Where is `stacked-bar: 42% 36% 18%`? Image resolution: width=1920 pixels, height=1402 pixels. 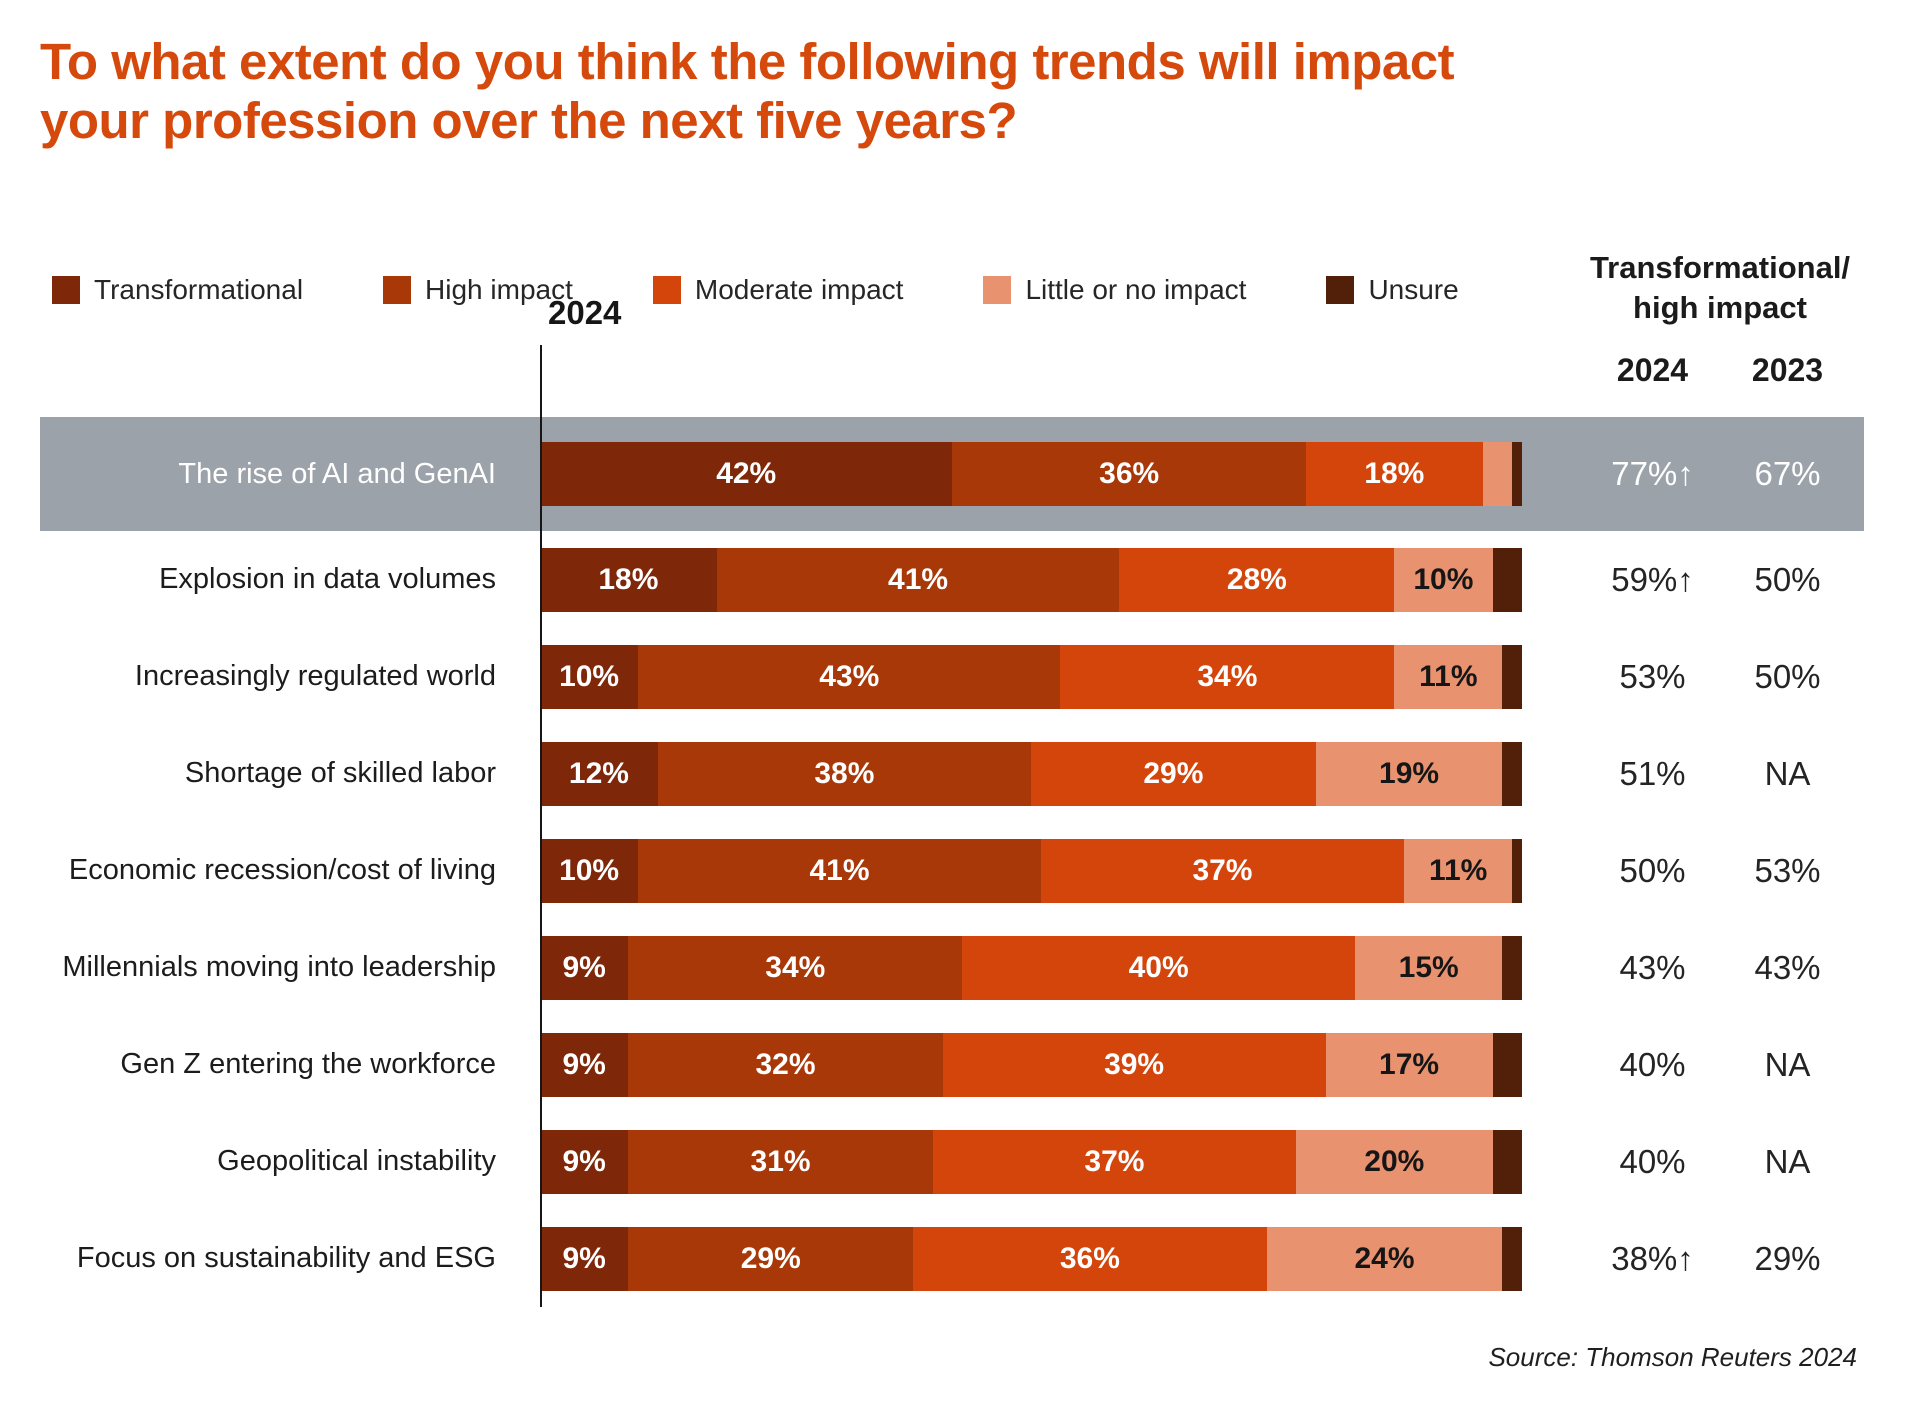 stacked-bar: 42% 36% 18% is located at coordinates (1031, 474).